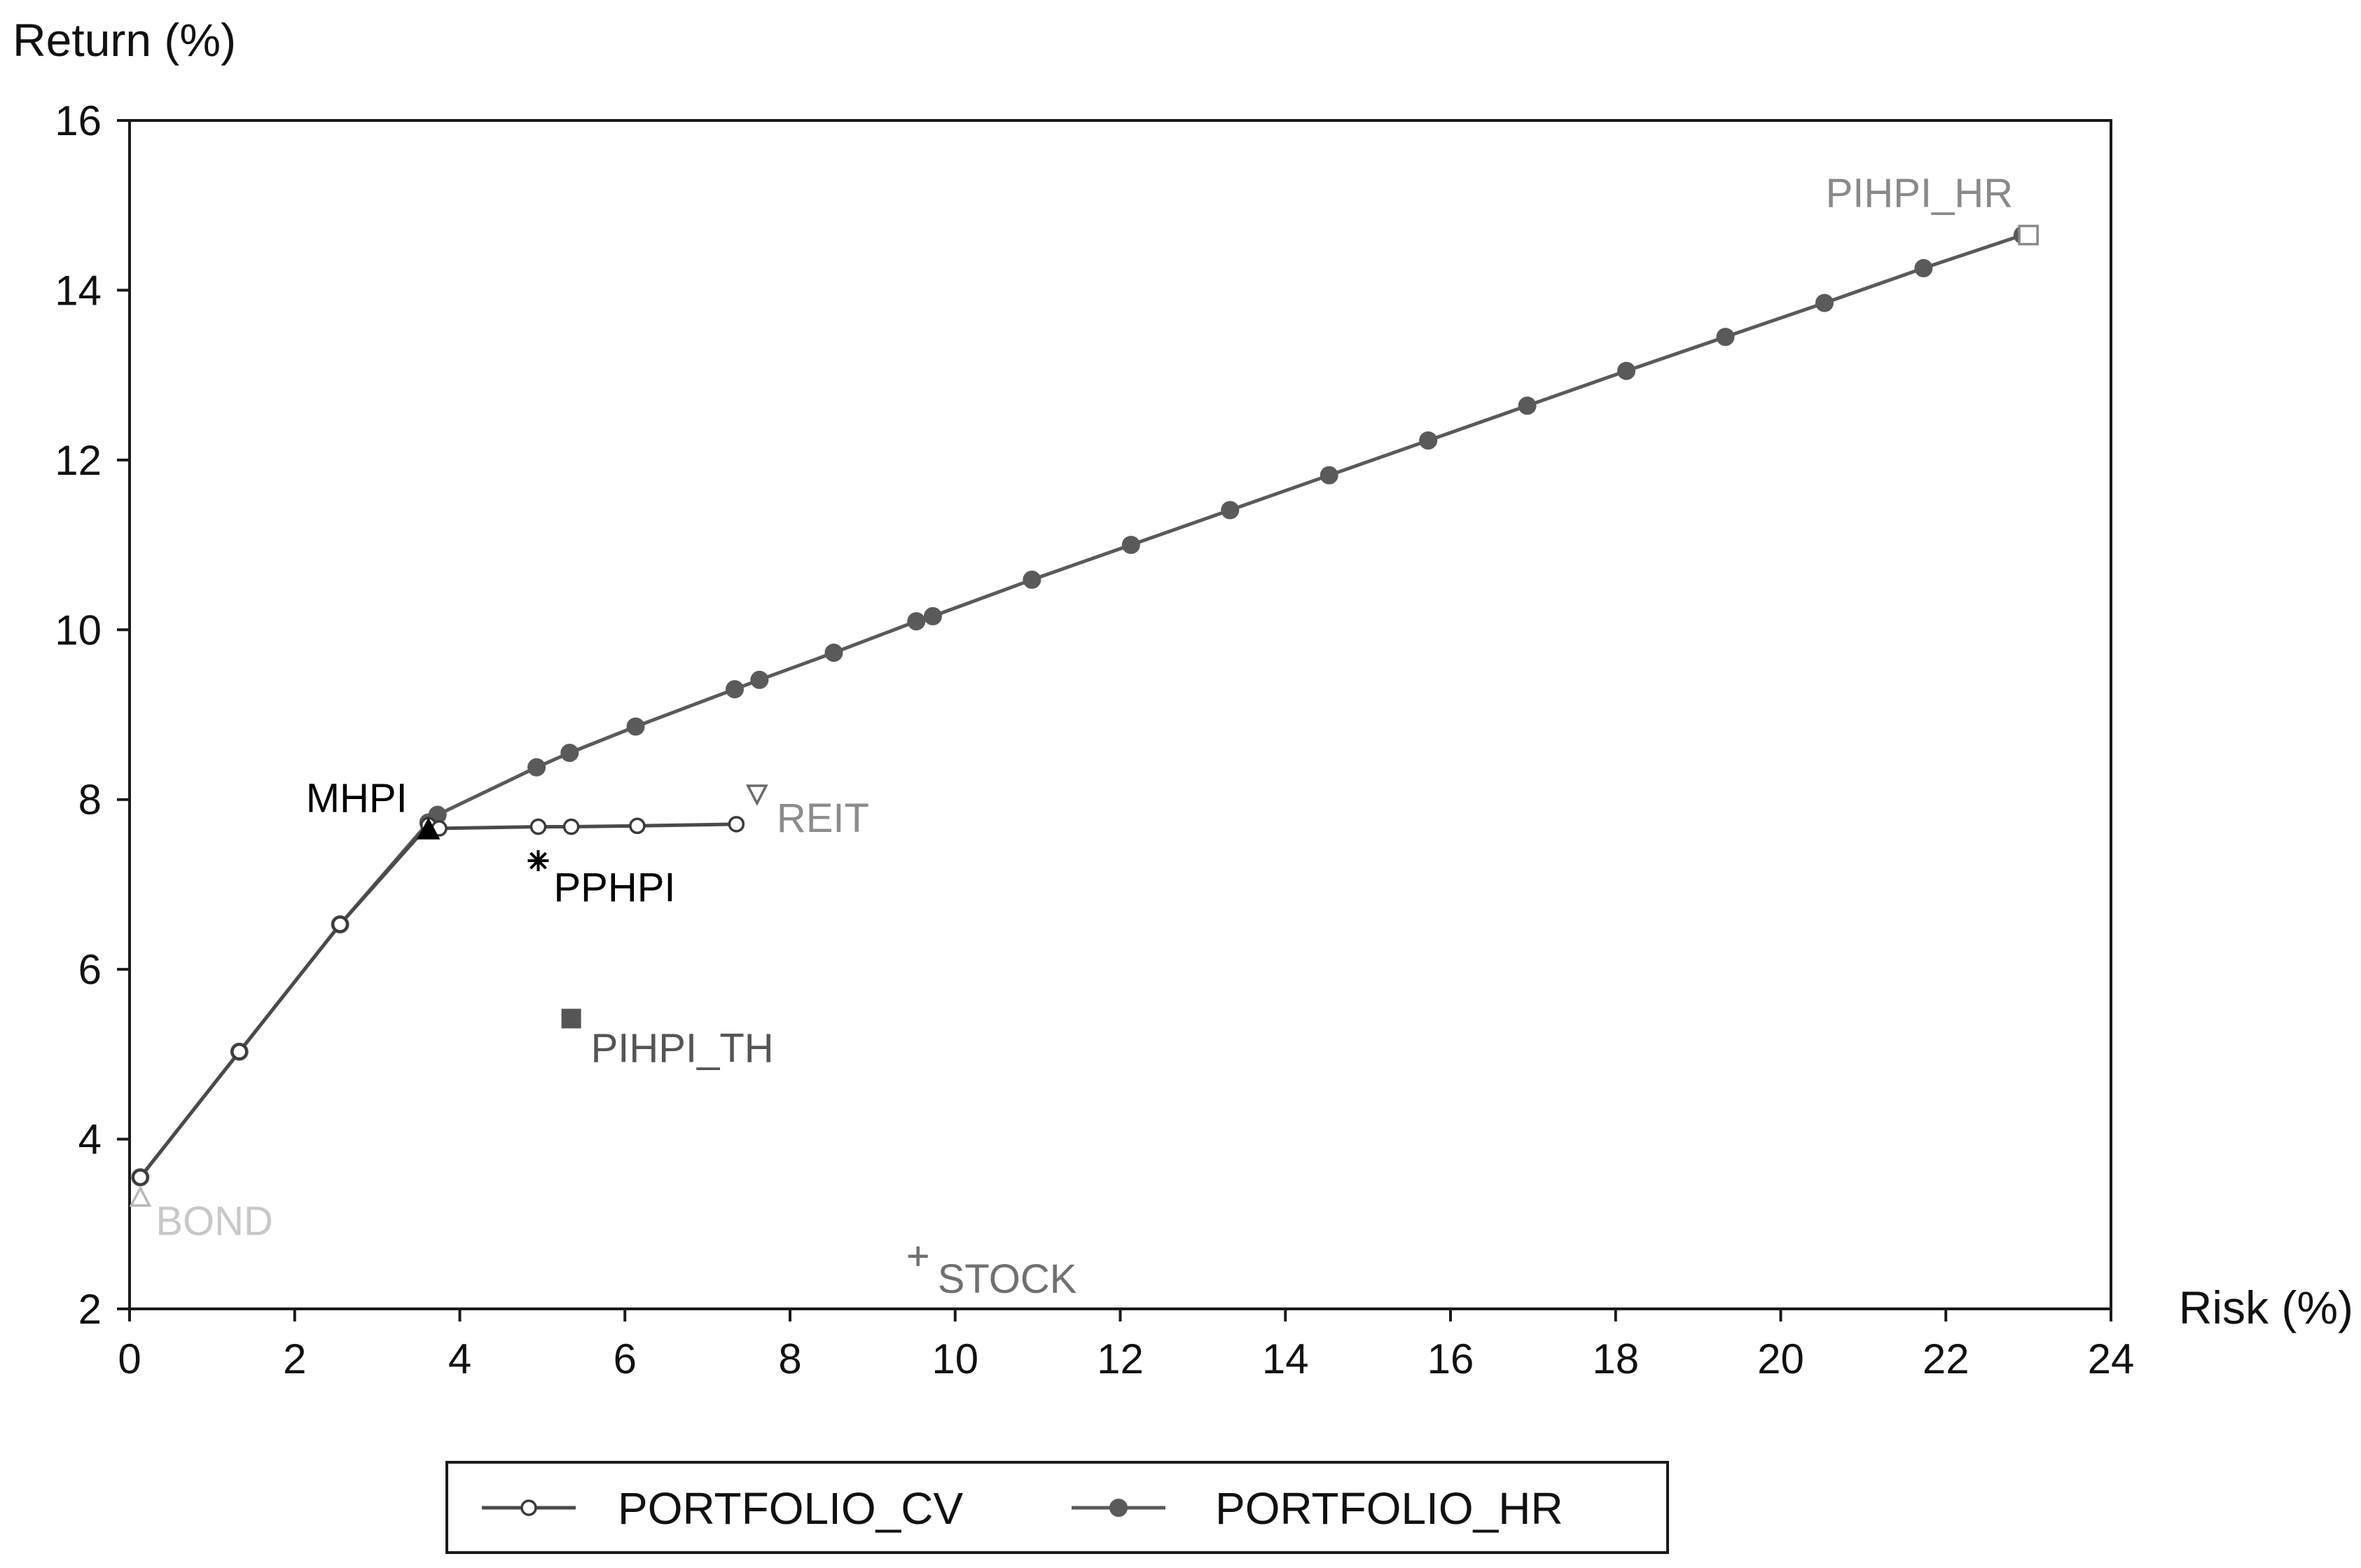  I want to click on legend-box, so click(1057, 1507).